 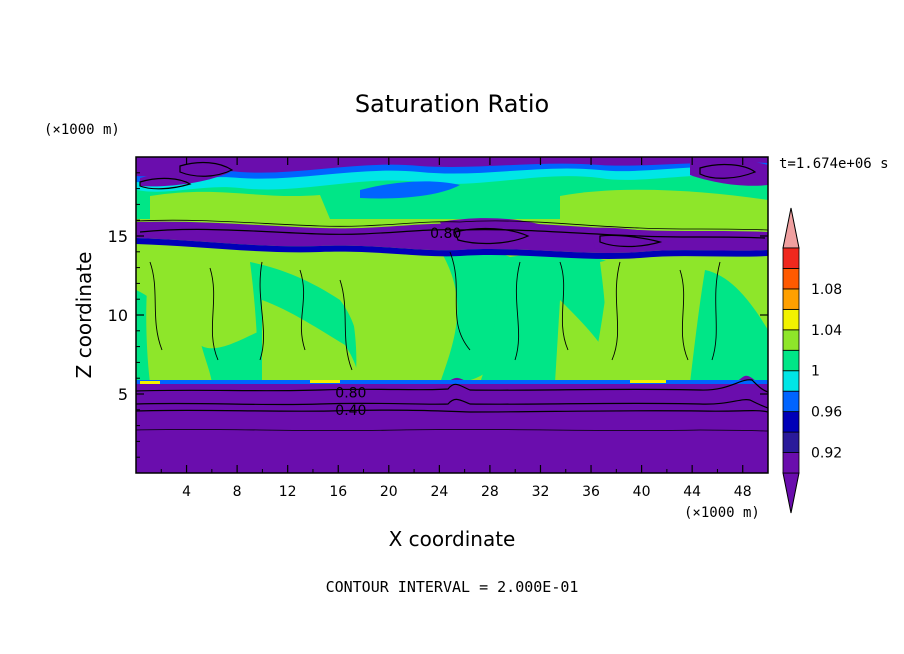 I want to click on lower-dry-layer, so click(x=452, y=424).